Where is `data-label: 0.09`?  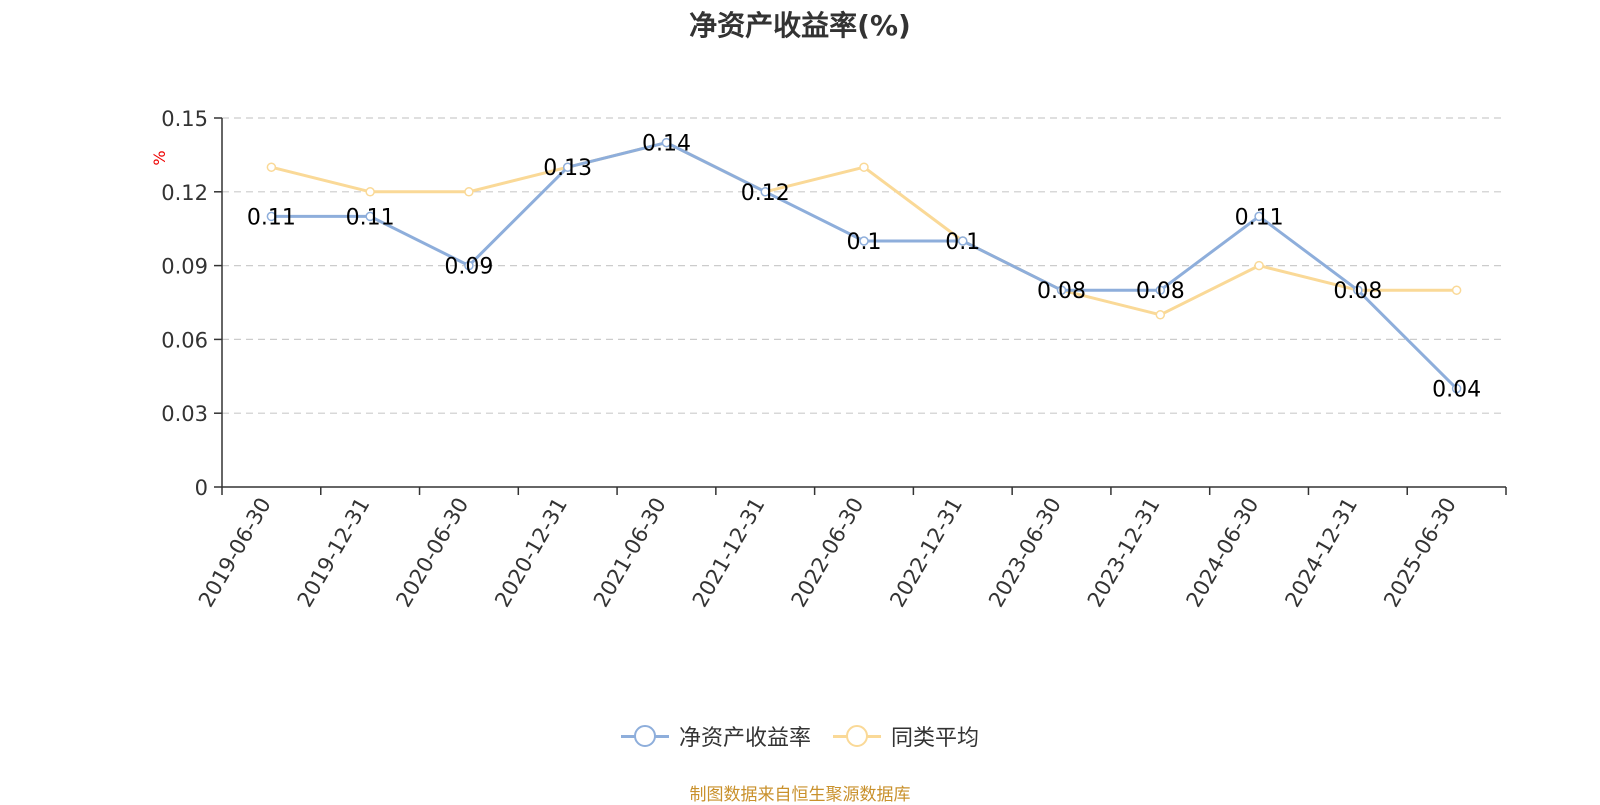
data-label: 0.09 is located at coordinates (468, 267).